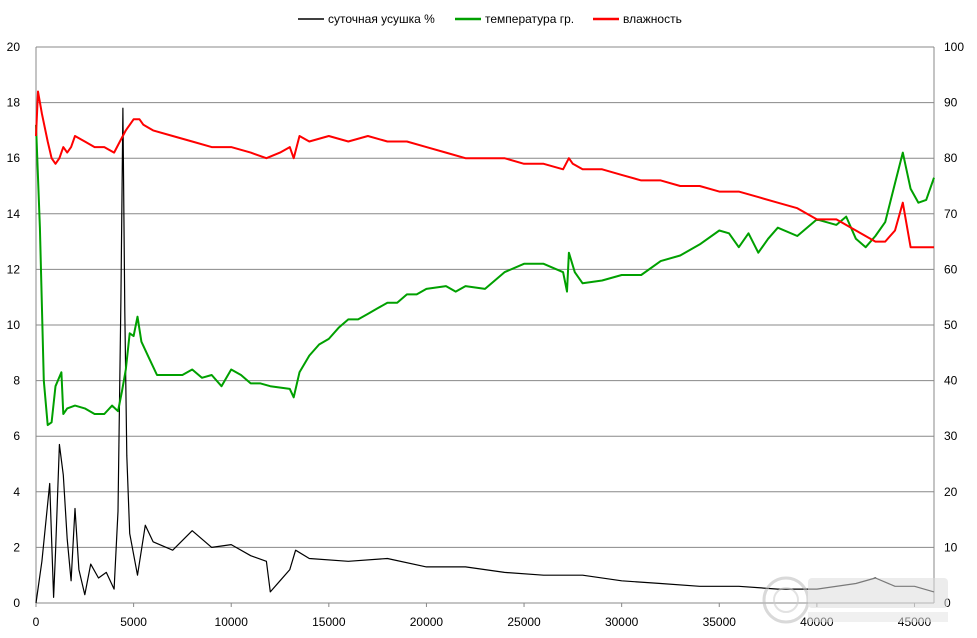  I want to click on left-axis-ticks: 0 2 4 6 8 10 12 14 16 18 20, so click(14, 325).